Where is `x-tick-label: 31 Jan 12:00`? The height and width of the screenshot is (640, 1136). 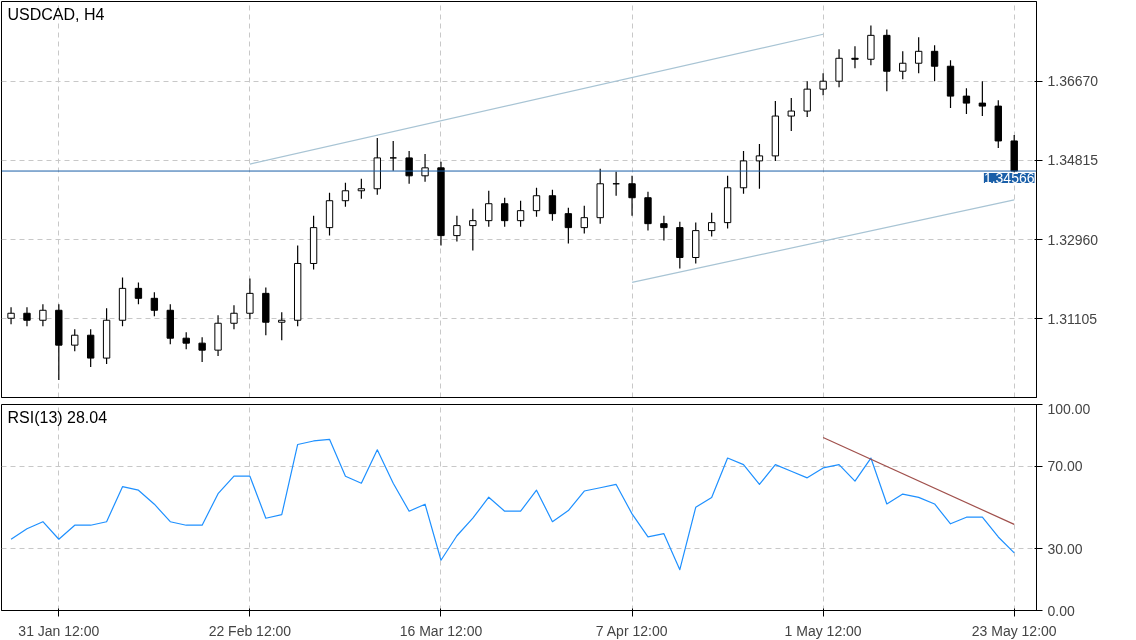
x-tick-label: 31 Jan 12:00 is located at coordinates (59, 630).